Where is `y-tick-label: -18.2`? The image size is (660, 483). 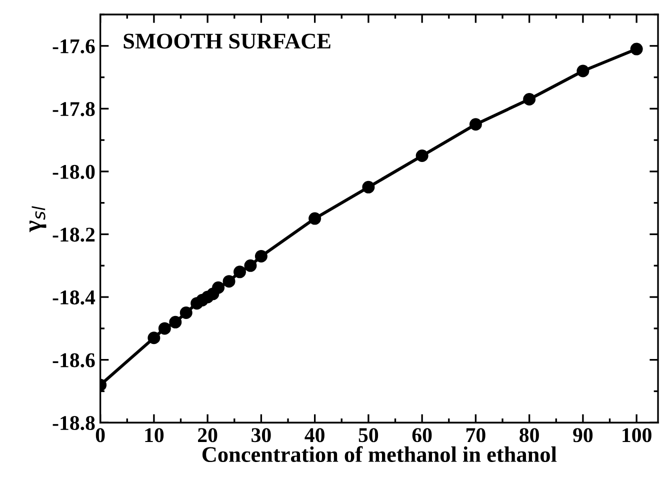 y-tick-label: -18.2 is located at coordinates (73, 235).